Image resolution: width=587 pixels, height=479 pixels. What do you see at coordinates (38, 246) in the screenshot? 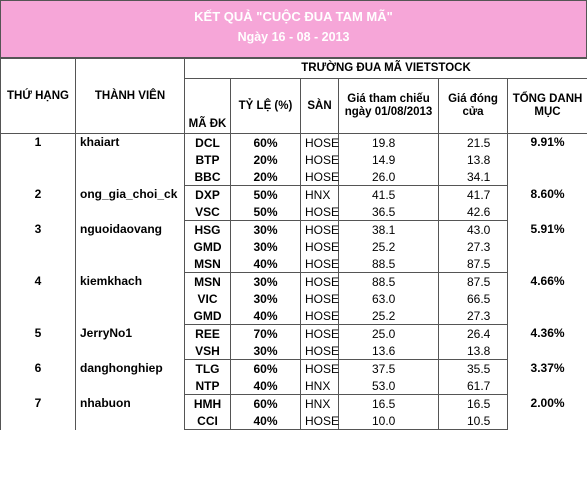
I see `rank-cell: 3` at bounding box center [38, 246].